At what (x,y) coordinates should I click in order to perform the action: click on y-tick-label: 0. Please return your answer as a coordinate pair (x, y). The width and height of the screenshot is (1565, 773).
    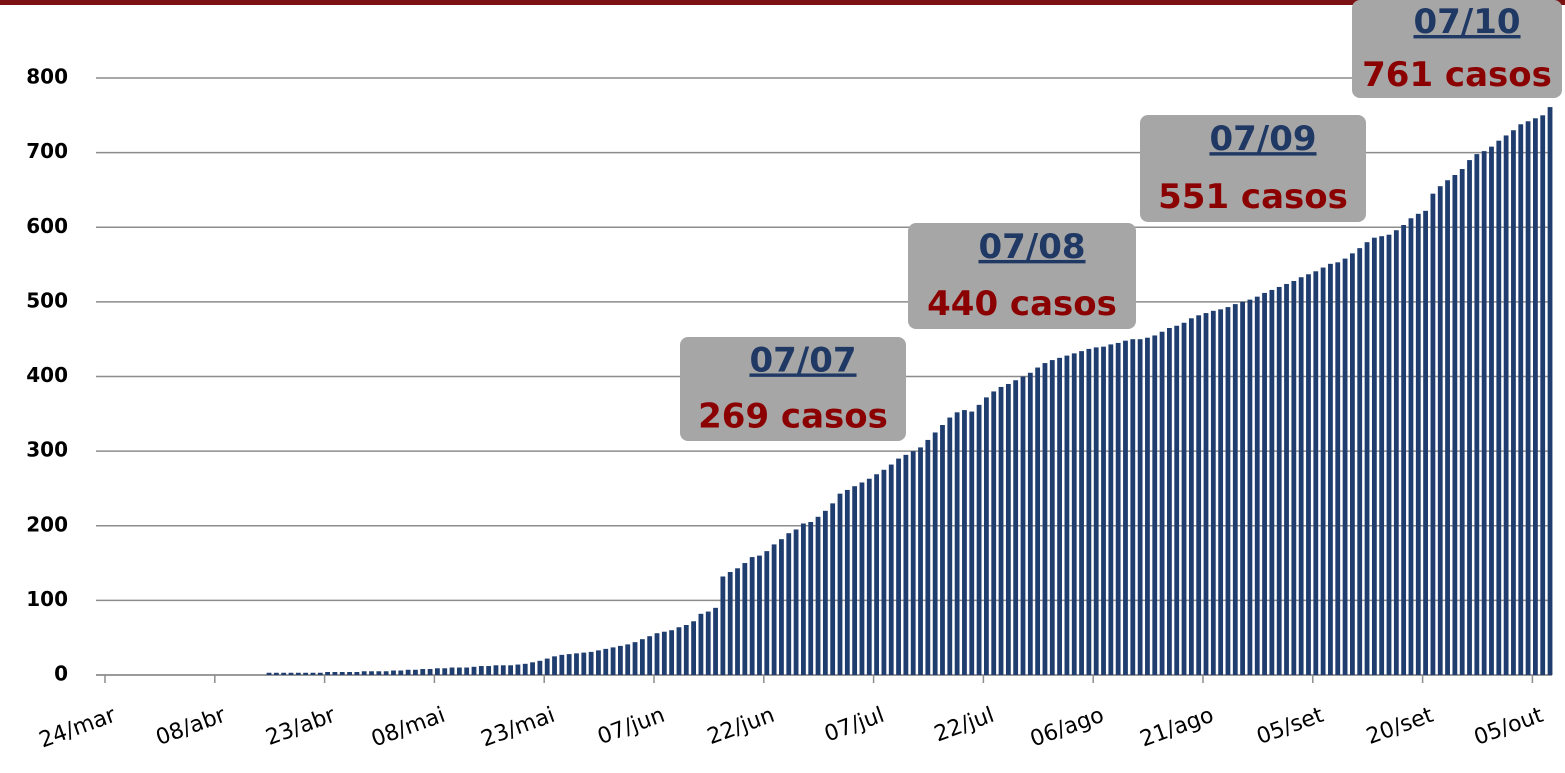
    Looking at the image, I should click on (61, 674).